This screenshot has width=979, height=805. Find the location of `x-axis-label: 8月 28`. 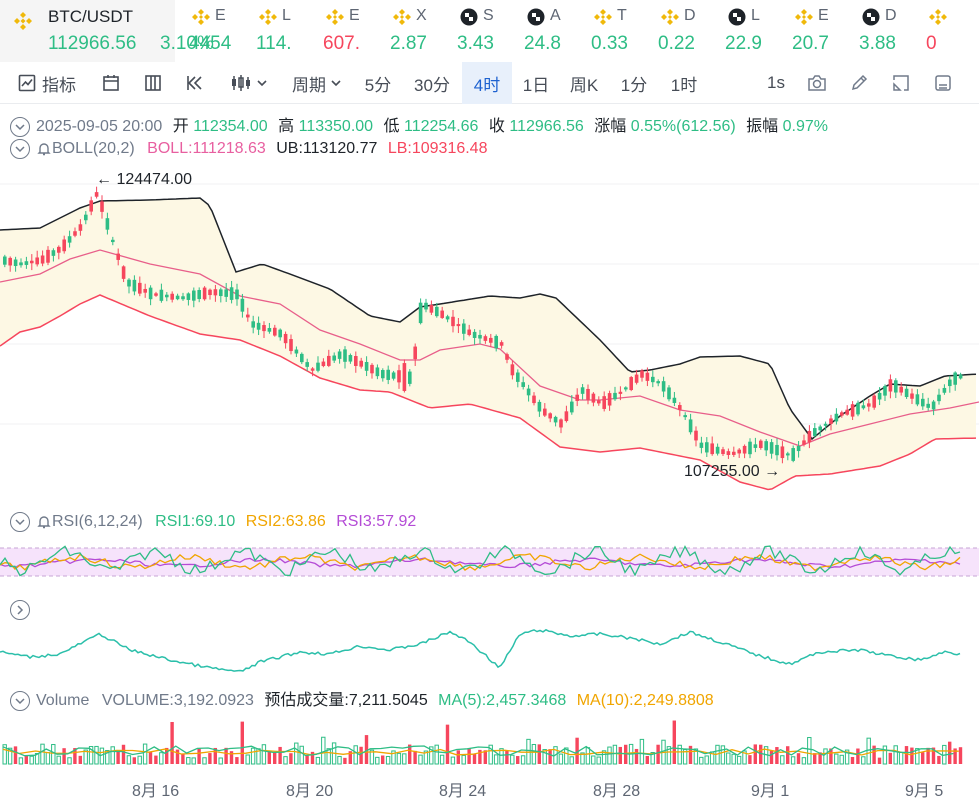

x-axis-label: 8月 28 is located at coordinates (617, 791).